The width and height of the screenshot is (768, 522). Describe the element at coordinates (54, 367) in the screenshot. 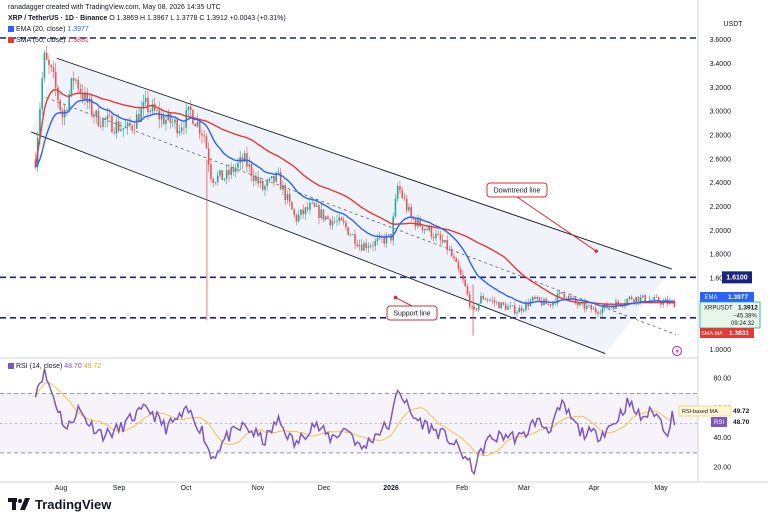

I see `rsi-legend: RSI (14, close) 48.70 49.72` at that location.